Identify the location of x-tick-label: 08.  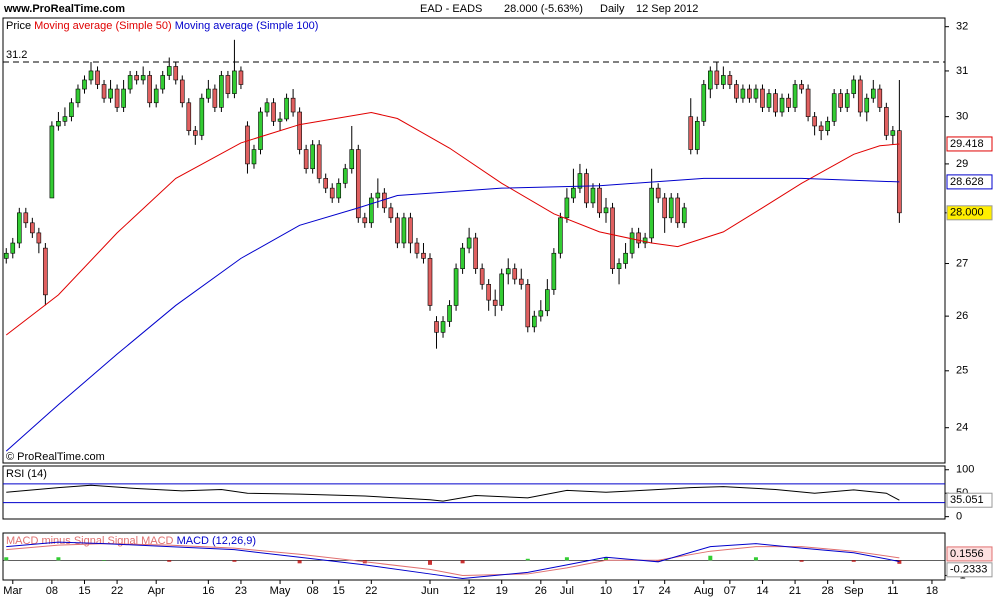
(52, 591).